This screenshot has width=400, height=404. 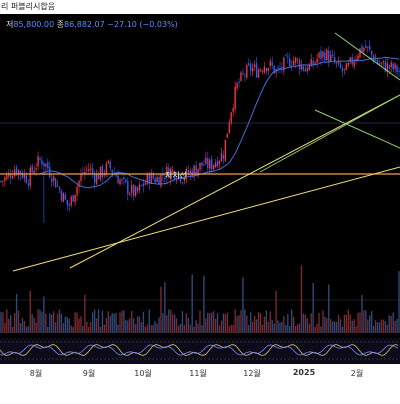 I want to click on support-line-label: 지지선, so click(x=176, y=175).